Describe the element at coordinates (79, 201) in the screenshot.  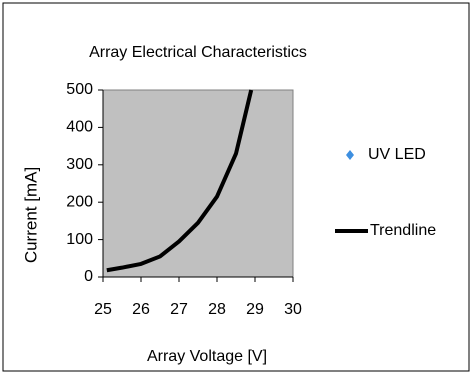
I see `y-tick-label: 200` at that location.